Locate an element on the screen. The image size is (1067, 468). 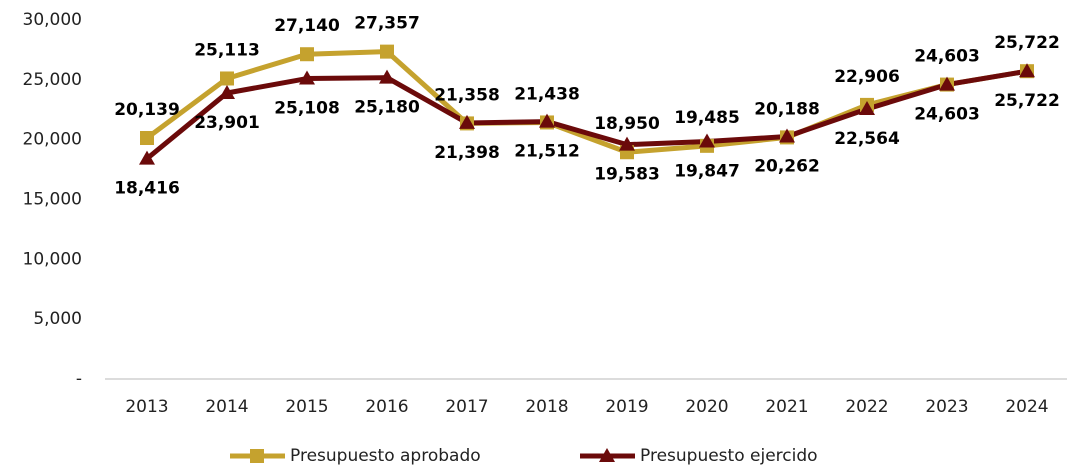
data-label: 25,180 is located at coordinates (387, 108).